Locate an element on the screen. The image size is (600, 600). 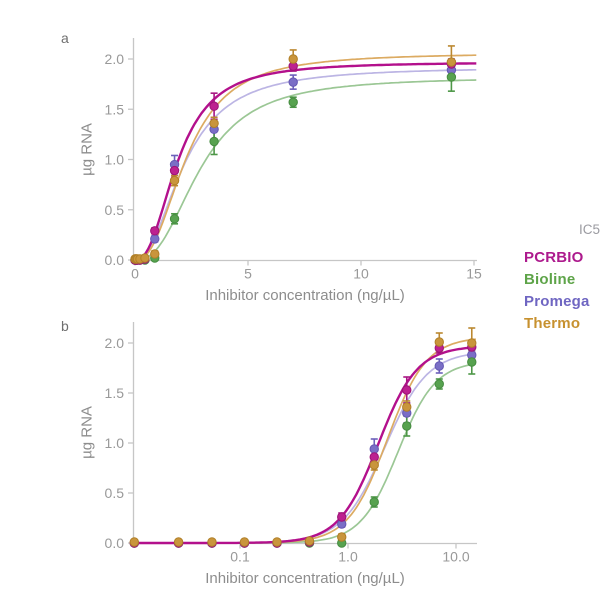
legend-title: IC5 is located at coordinates (589, 229).